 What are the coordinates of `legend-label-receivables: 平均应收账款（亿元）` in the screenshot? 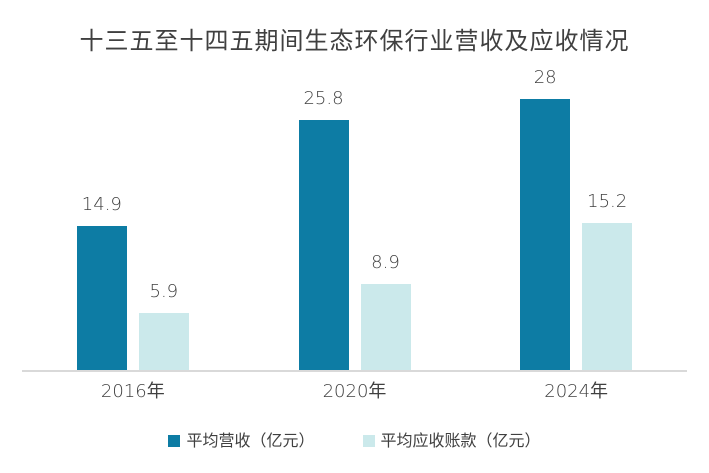 It's located at (460, 440).